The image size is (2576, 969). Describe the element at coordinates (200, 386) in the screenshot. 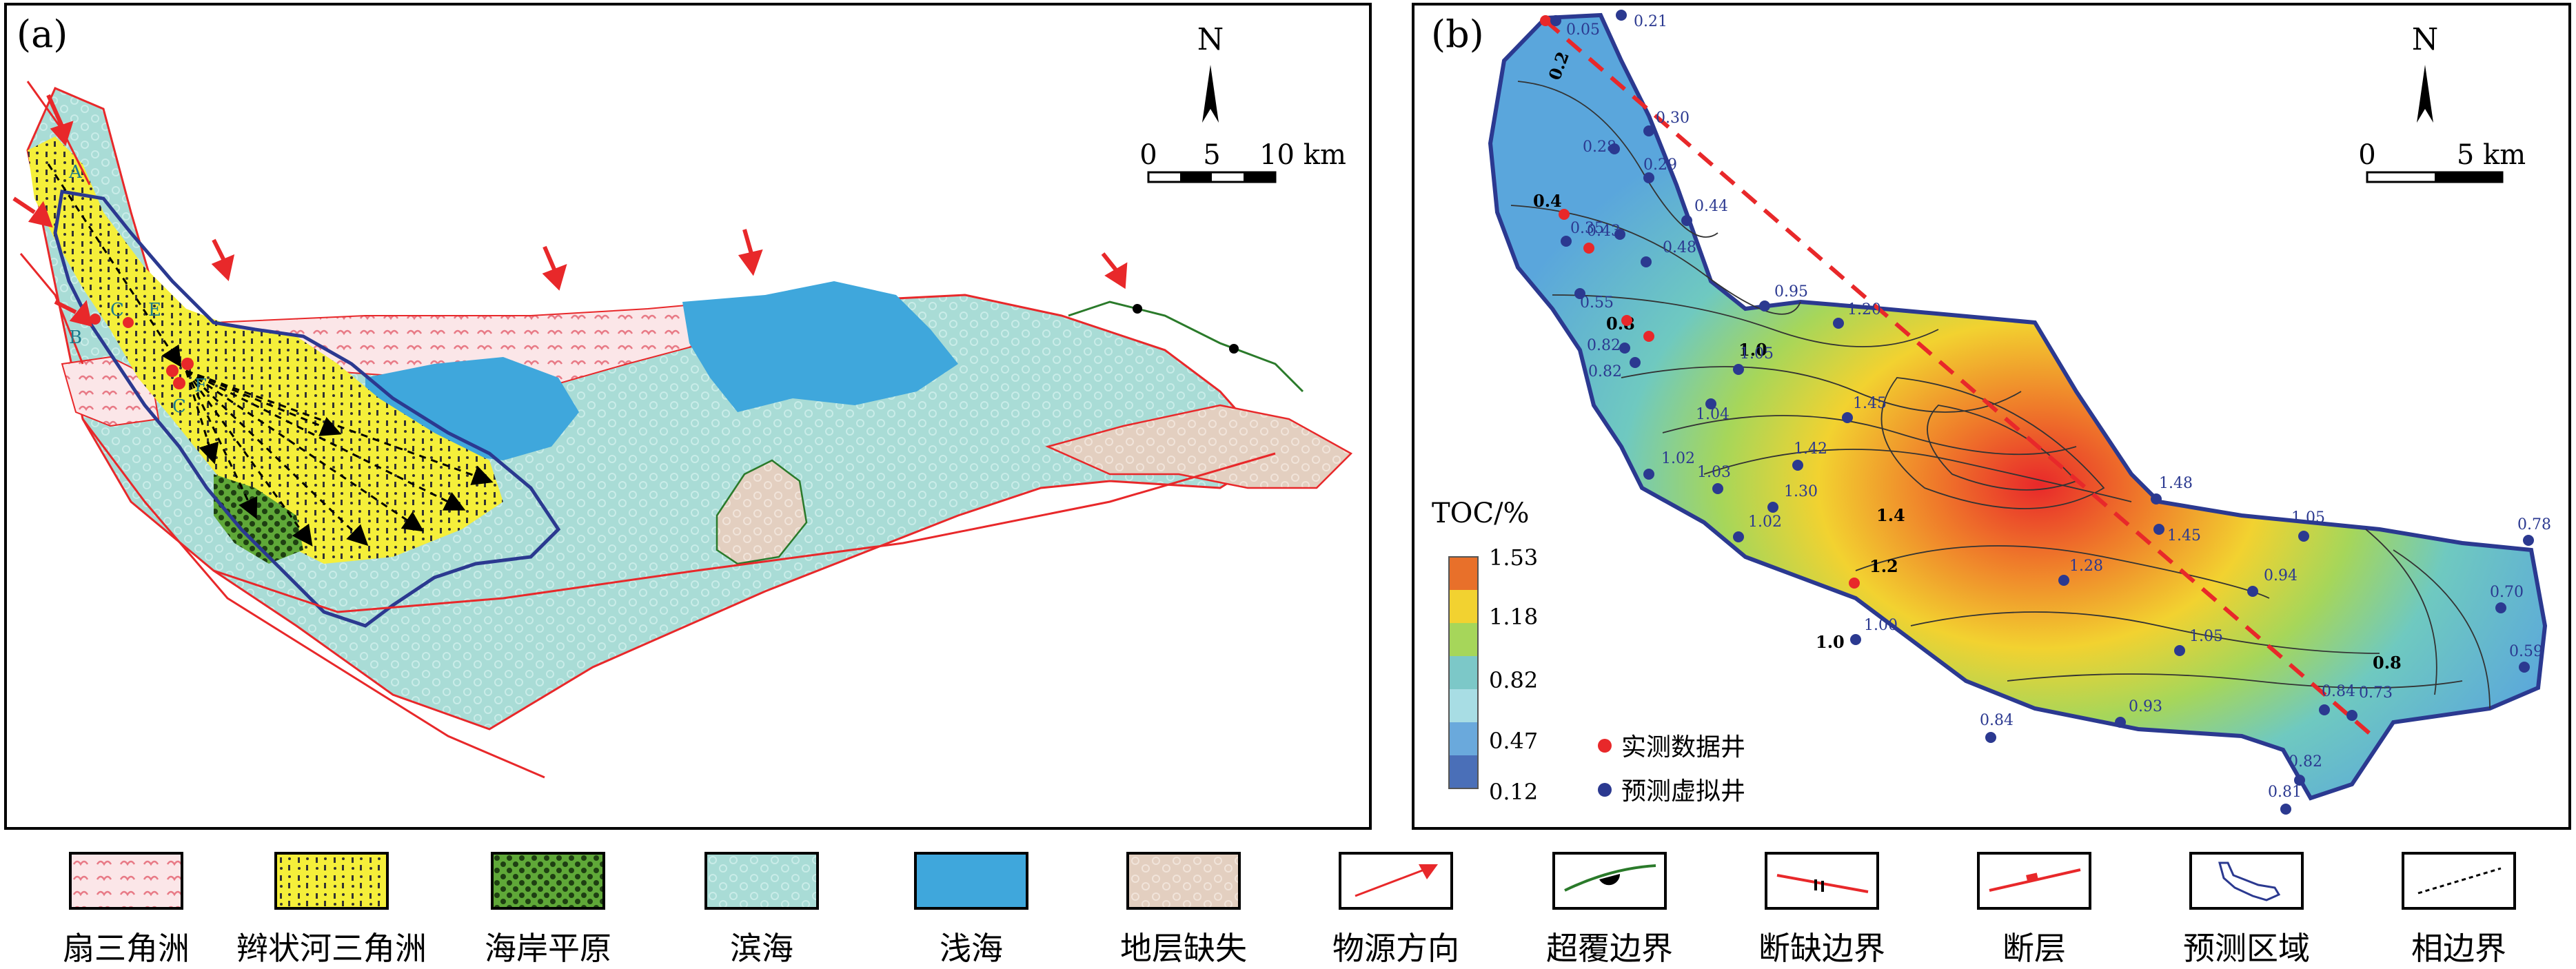

I see `svg-text: F` at that location.